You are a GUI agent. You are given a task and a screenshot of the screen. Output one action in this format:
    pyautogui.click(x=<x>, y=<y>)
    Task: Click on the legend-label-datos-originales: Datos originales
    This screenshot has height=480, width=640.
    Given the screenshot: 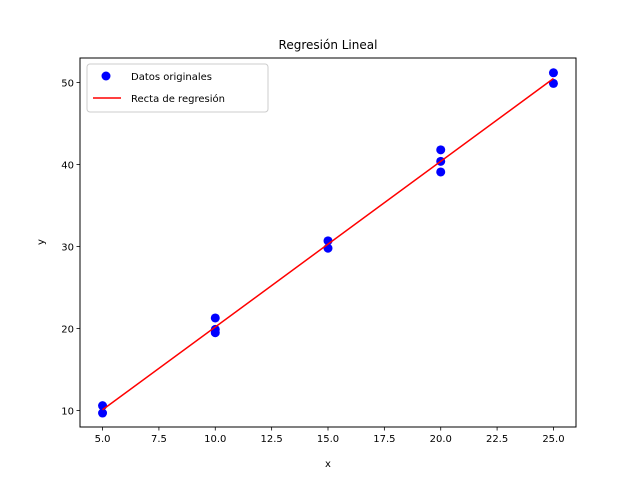 What is the action you would take?
    pyautogui.click(x=171, y=77)
    